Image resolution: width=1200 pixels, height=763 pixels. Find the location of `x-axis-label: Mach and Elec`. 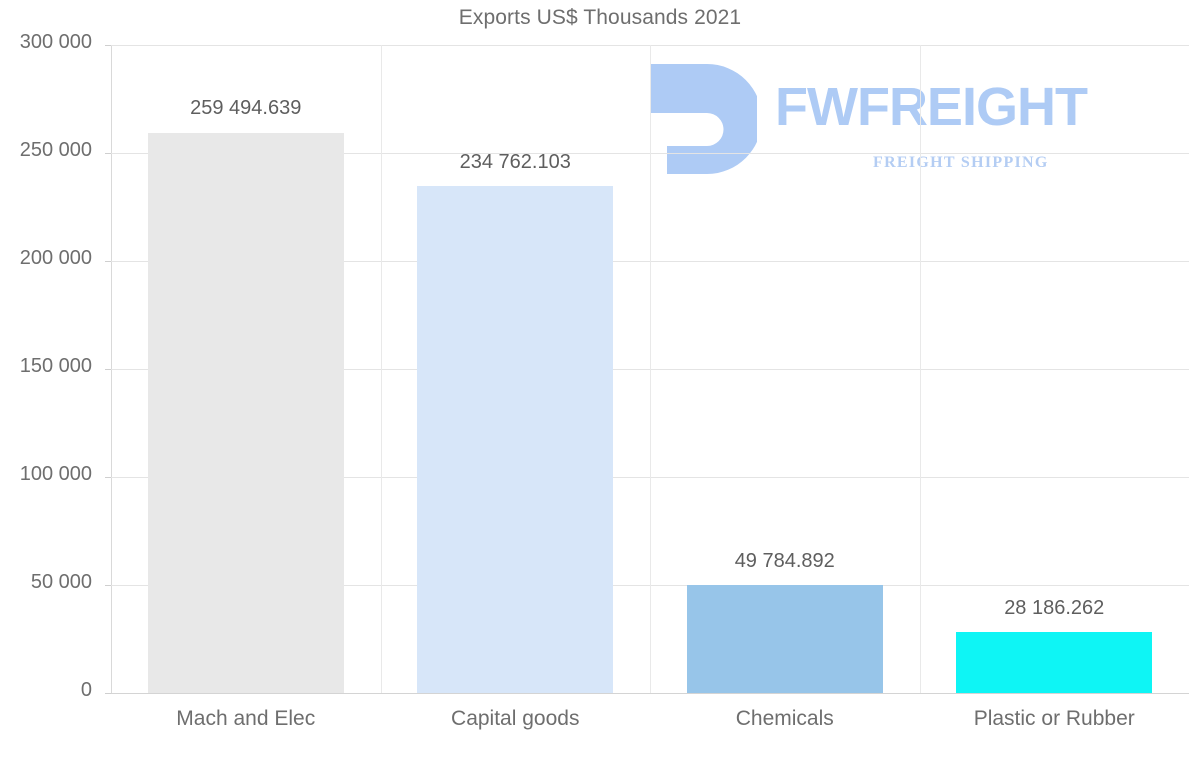

x-axis-label: Mach and Elec is located at coordinates (246, 718).